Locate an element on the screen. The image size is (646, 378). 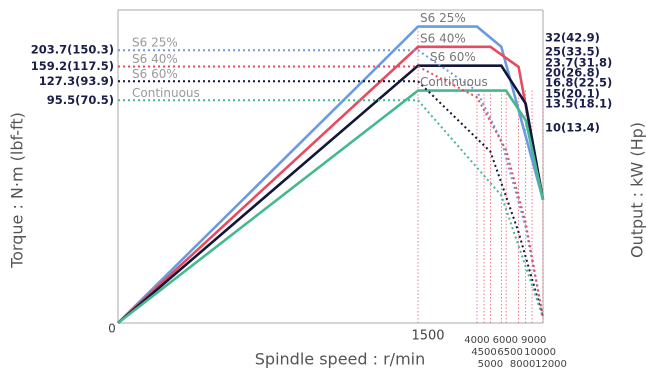
power-label: 10(13.4) is located at coordinates (572, 128).